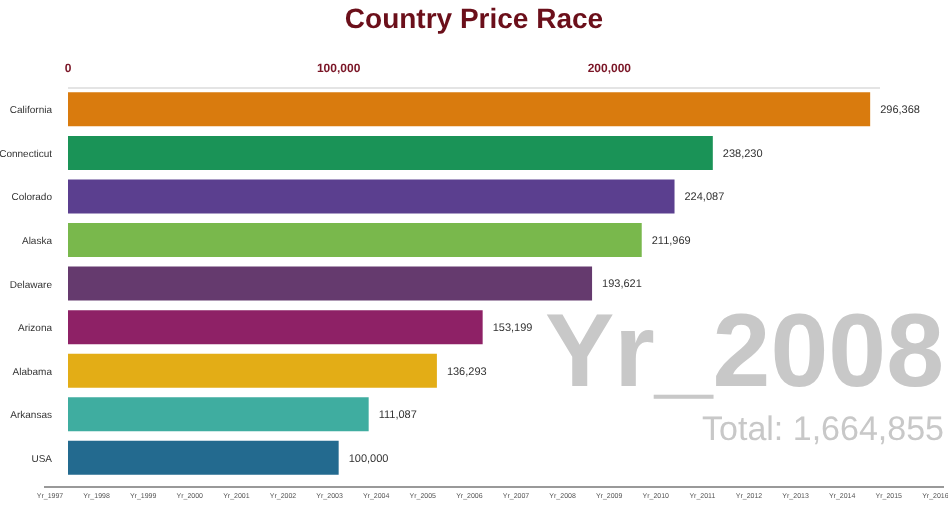  Describe the element at coordinates (474, 18) in the screenshot. I see `chart-title: Country Price Race` at that location.